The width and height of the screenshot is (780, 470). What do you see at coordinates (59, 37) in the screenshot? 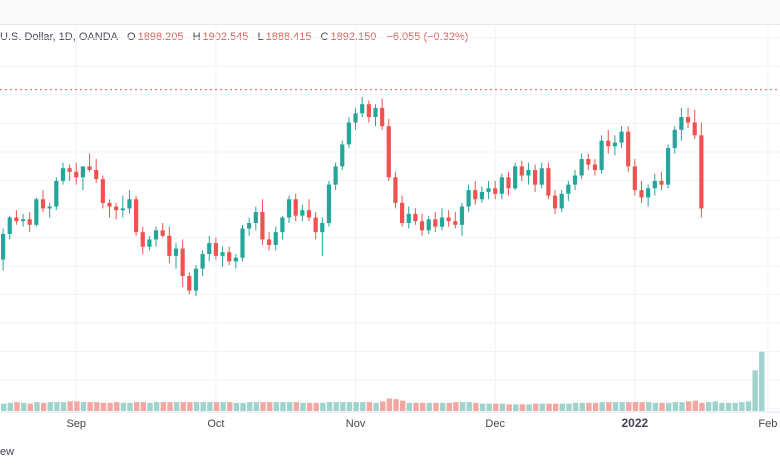
I see `symbol-name: U.S. Dollar, 1D, OANDA` at bounding box center [59, 37].